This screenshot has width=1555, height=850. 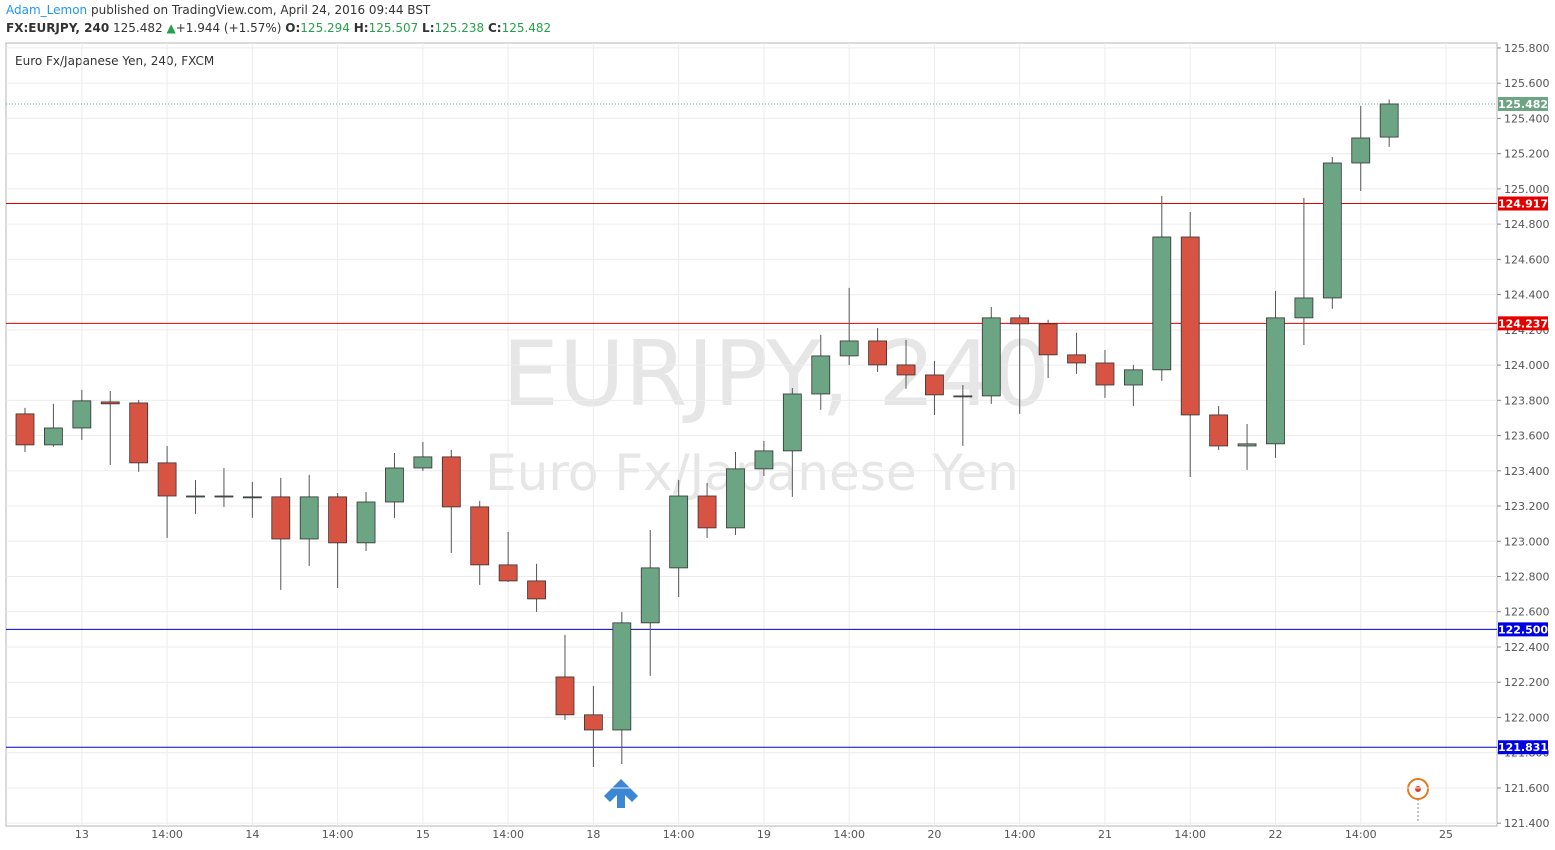 What do you see at coordinates (752, 473) in the screenshot?
I see `watermark-sub: Euro Fx/Japanese Yen` at bounding box center [752, 473].